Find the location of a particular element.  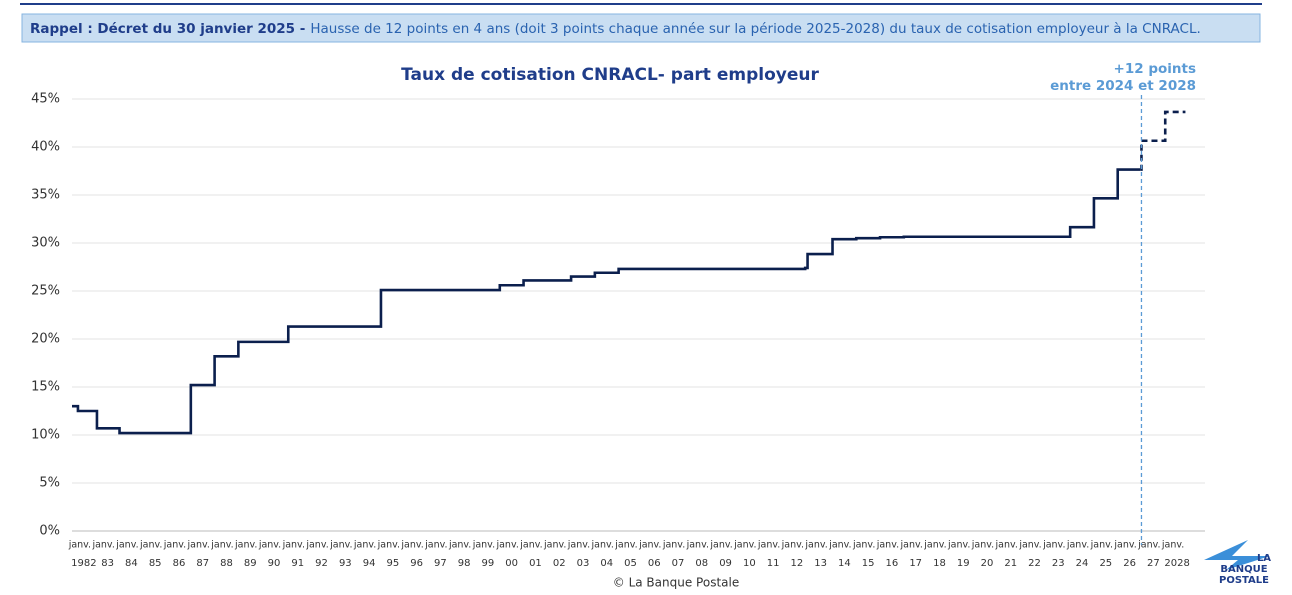

logo-text: BANQUE is located at coordinates (1243, 569).